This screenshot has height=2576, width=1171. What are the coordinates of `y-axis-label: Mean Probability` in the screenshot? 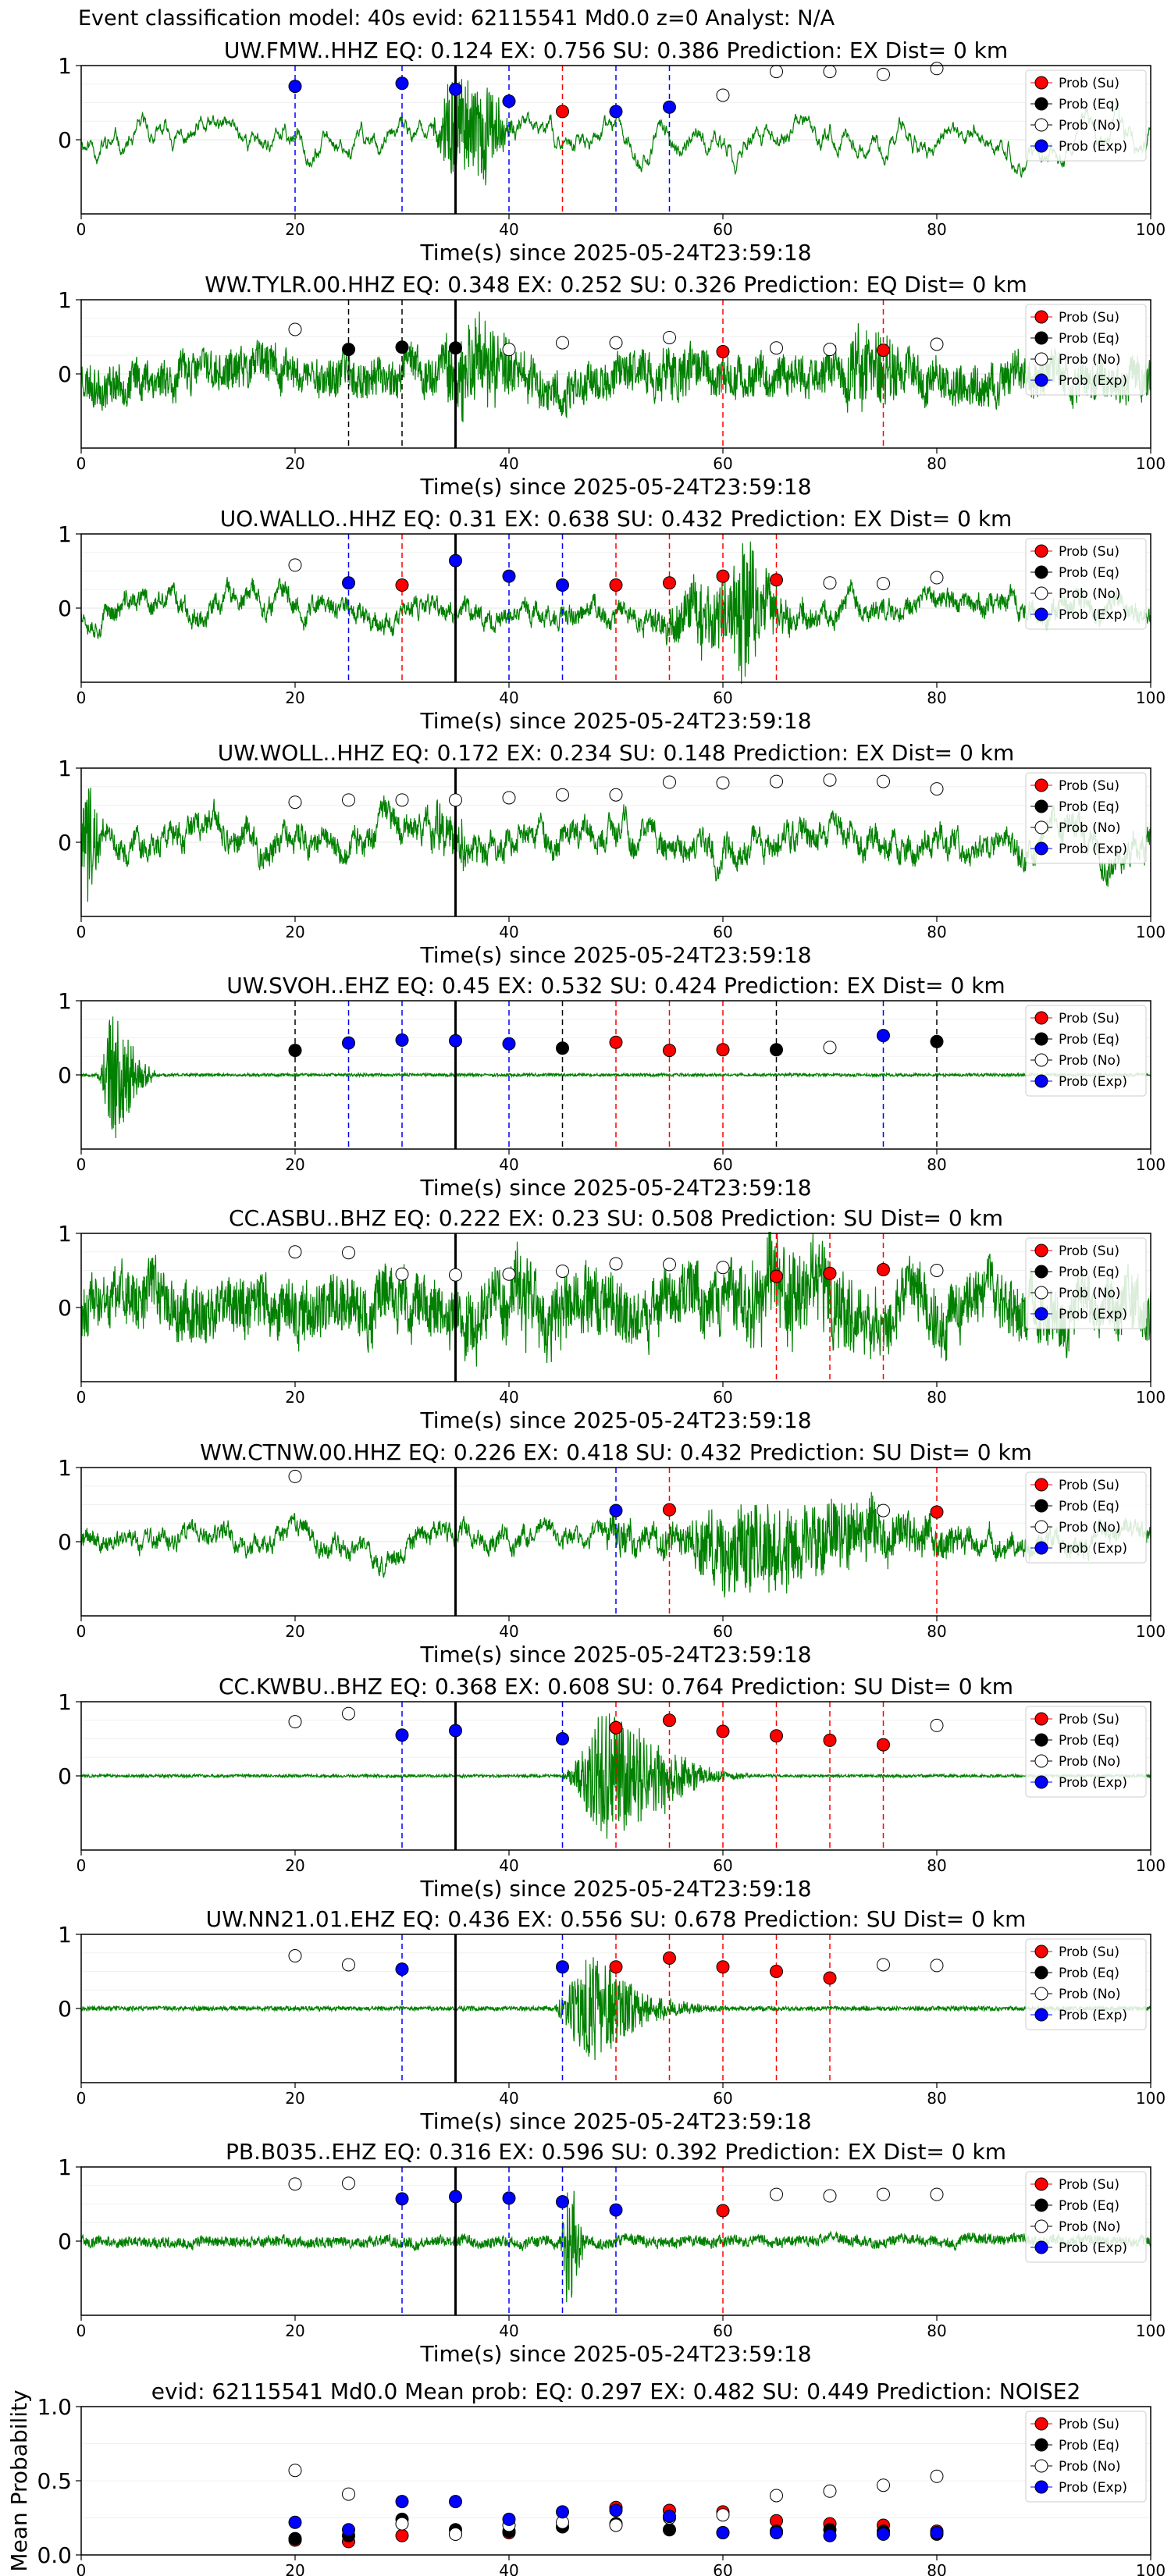 It's located at (19, 2480).